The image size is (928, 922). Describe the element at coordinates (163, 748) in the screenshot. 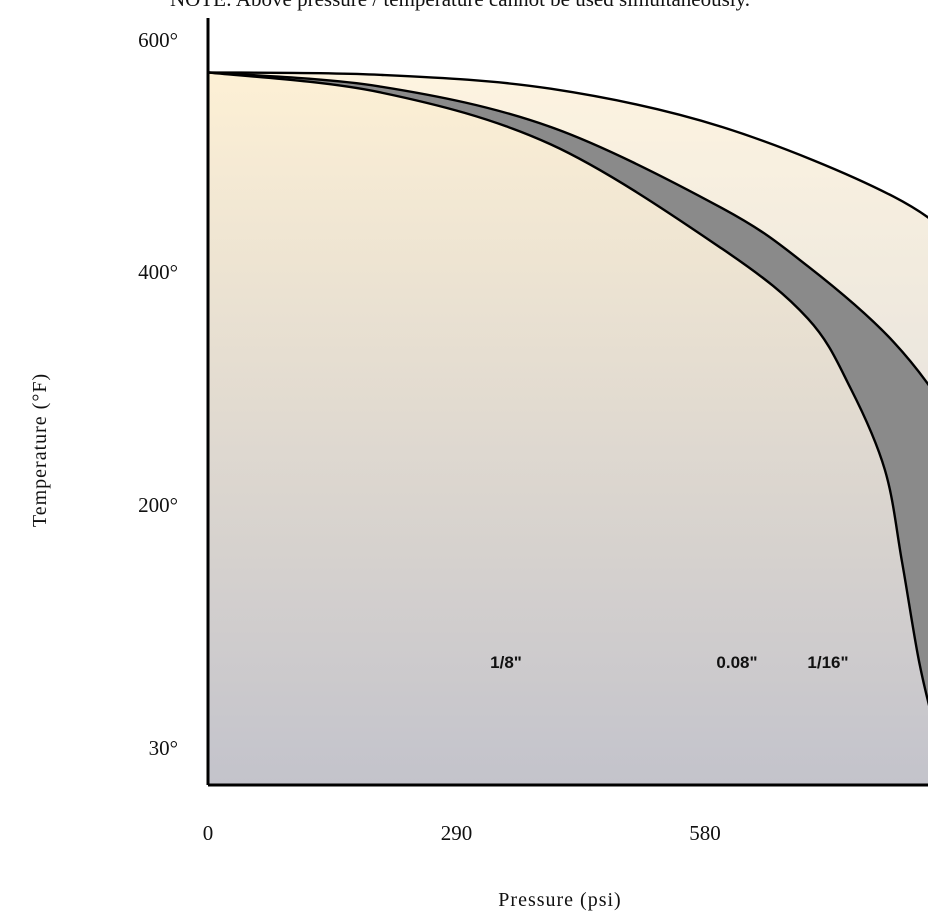

I see `y-tick-label: 30°` at that location.